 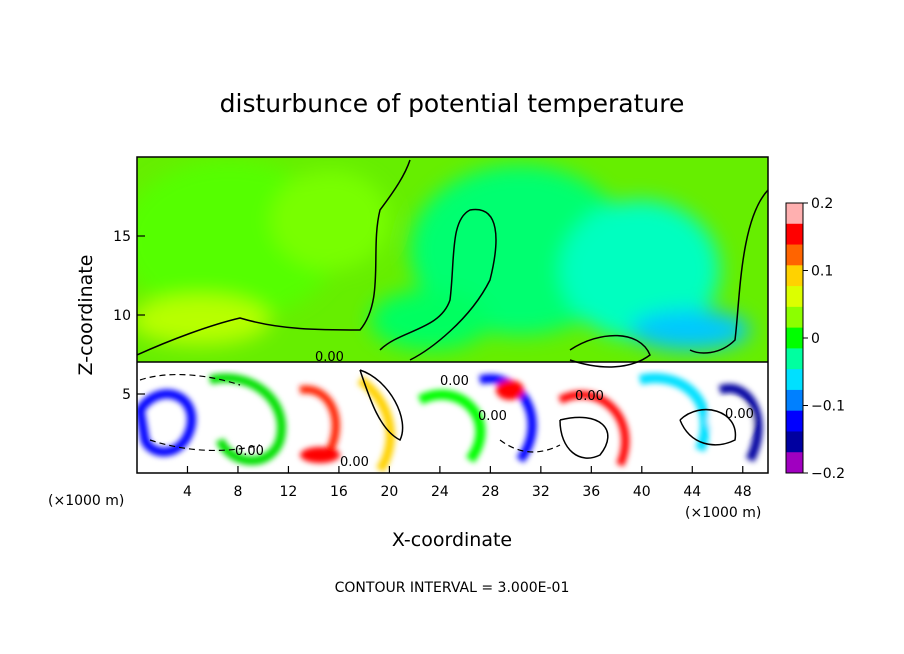 What do you see at coordinates (122, 316) in the screenshot?
I see `y-tick-label: 10` at bounding box center [122, 316].